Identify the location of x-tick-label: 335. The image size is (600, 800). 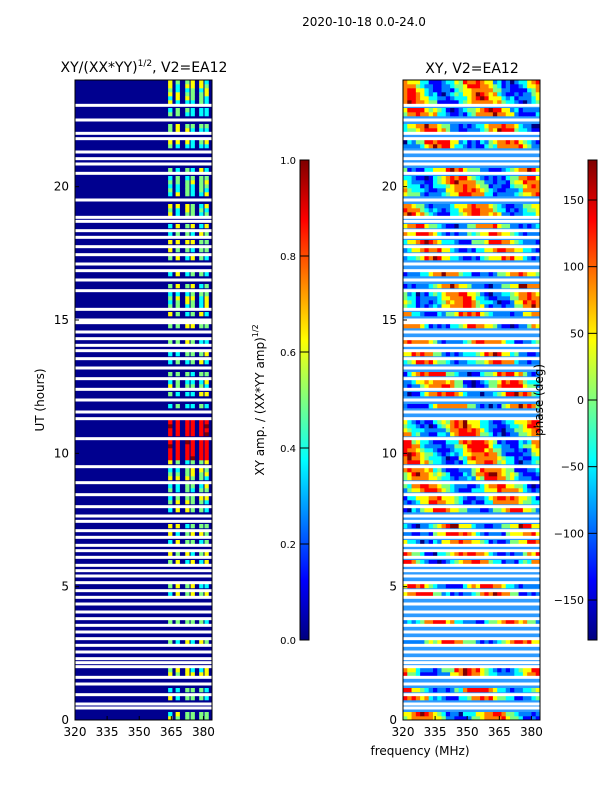
(107, 732).